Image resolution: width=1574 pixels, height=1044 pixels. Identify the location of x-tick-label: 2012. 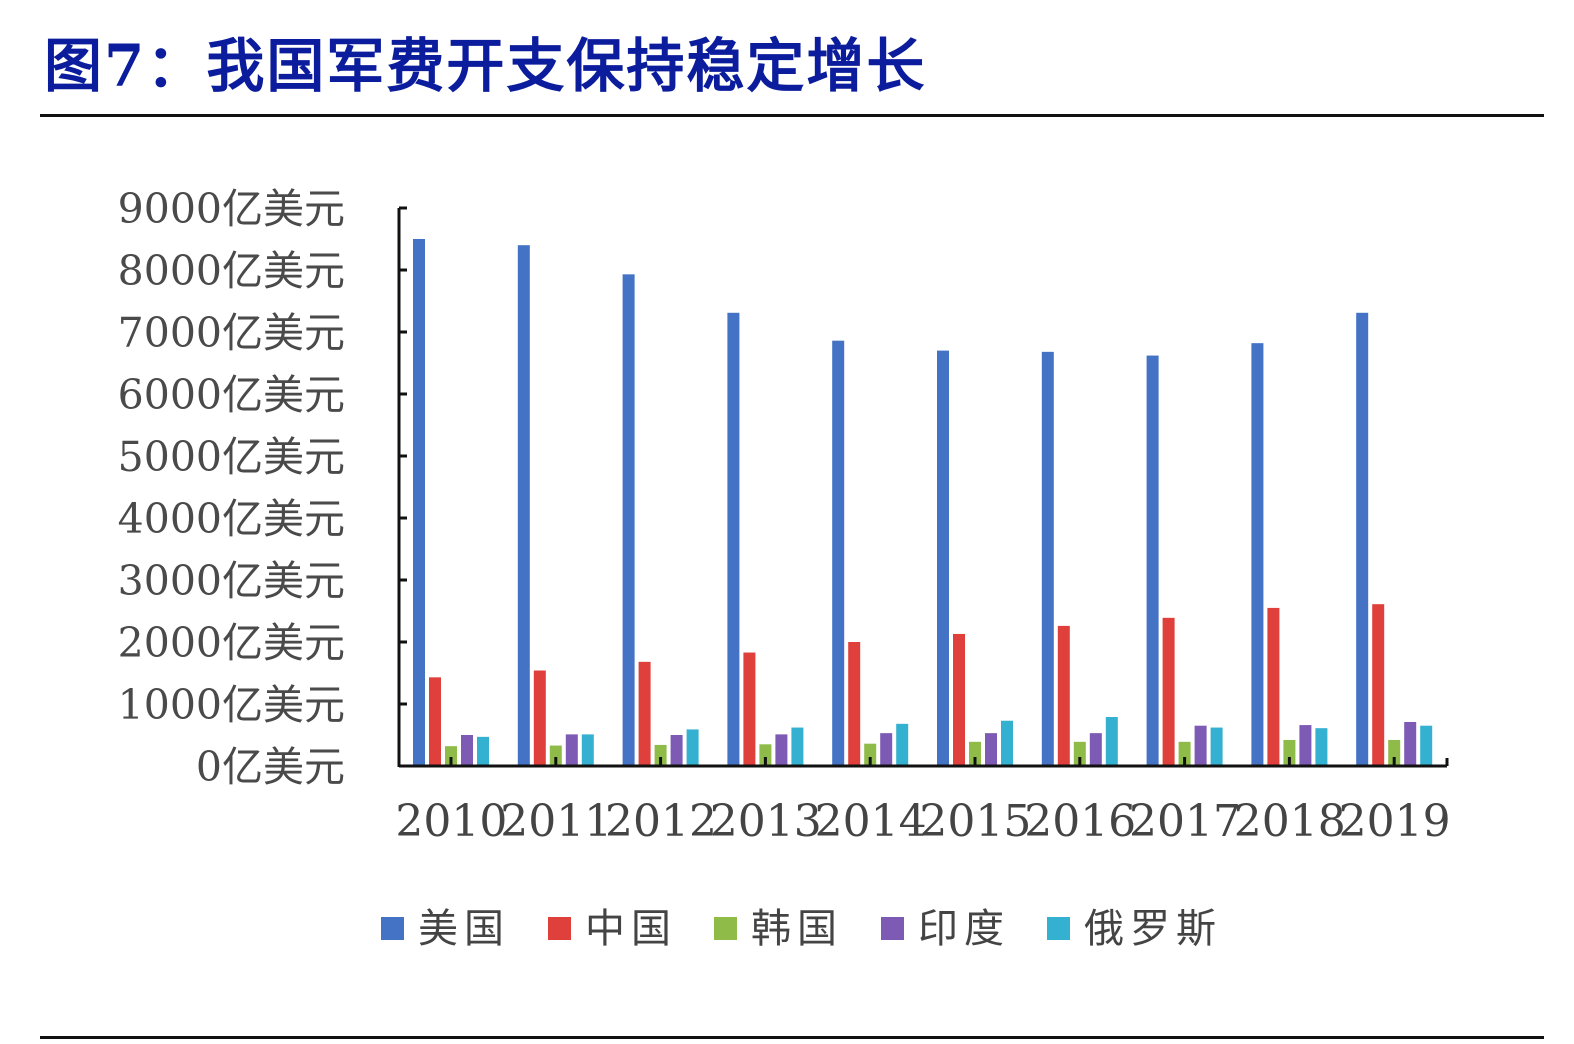
(661, 821).